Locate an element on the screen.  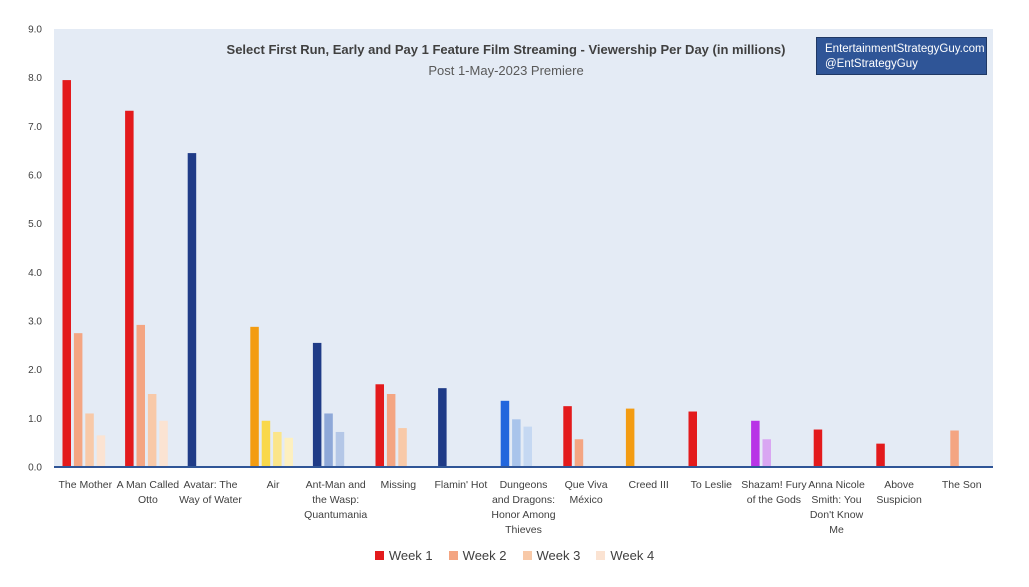
legend-item: Week 3 is located at coordinates (551, 555).